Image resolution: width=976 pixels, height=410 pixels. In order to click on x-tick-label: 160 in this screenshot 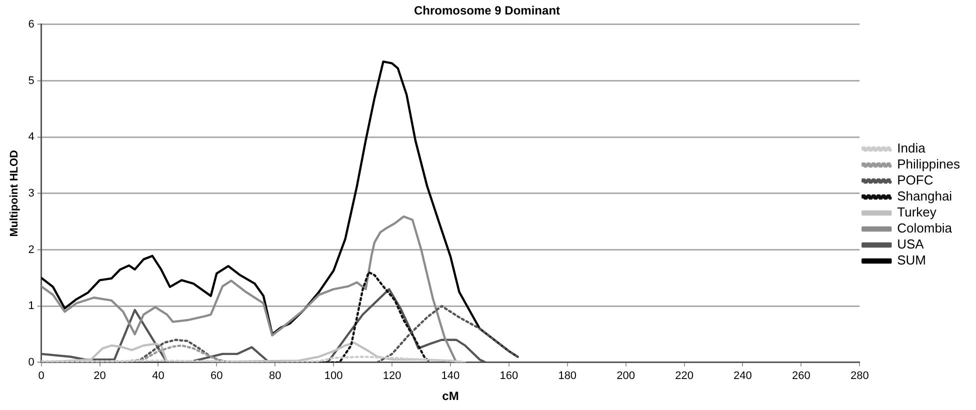, I will do `click(509, 376)`.